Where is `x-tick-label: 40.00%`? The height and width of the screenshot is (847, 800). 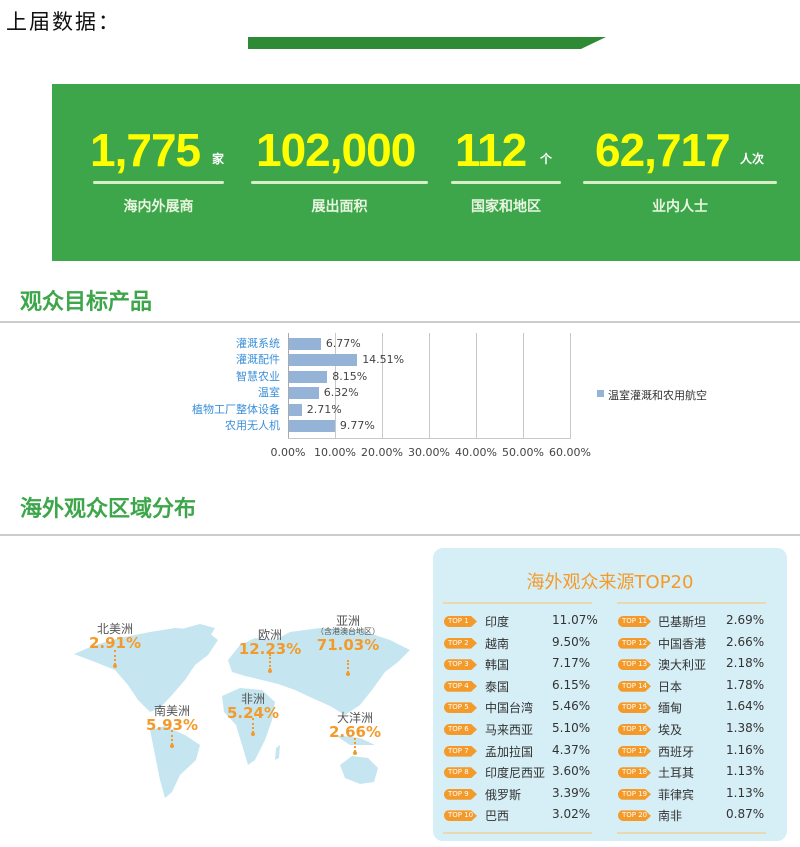
x-tick-label: 40.00% is located at coordinates (476, 452).